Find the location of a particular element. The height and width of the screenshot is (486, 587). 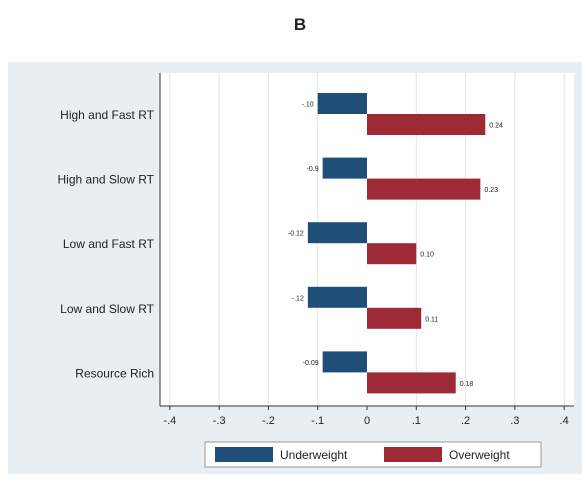

legend-label: Underweight is located at coordinates (314, 455).